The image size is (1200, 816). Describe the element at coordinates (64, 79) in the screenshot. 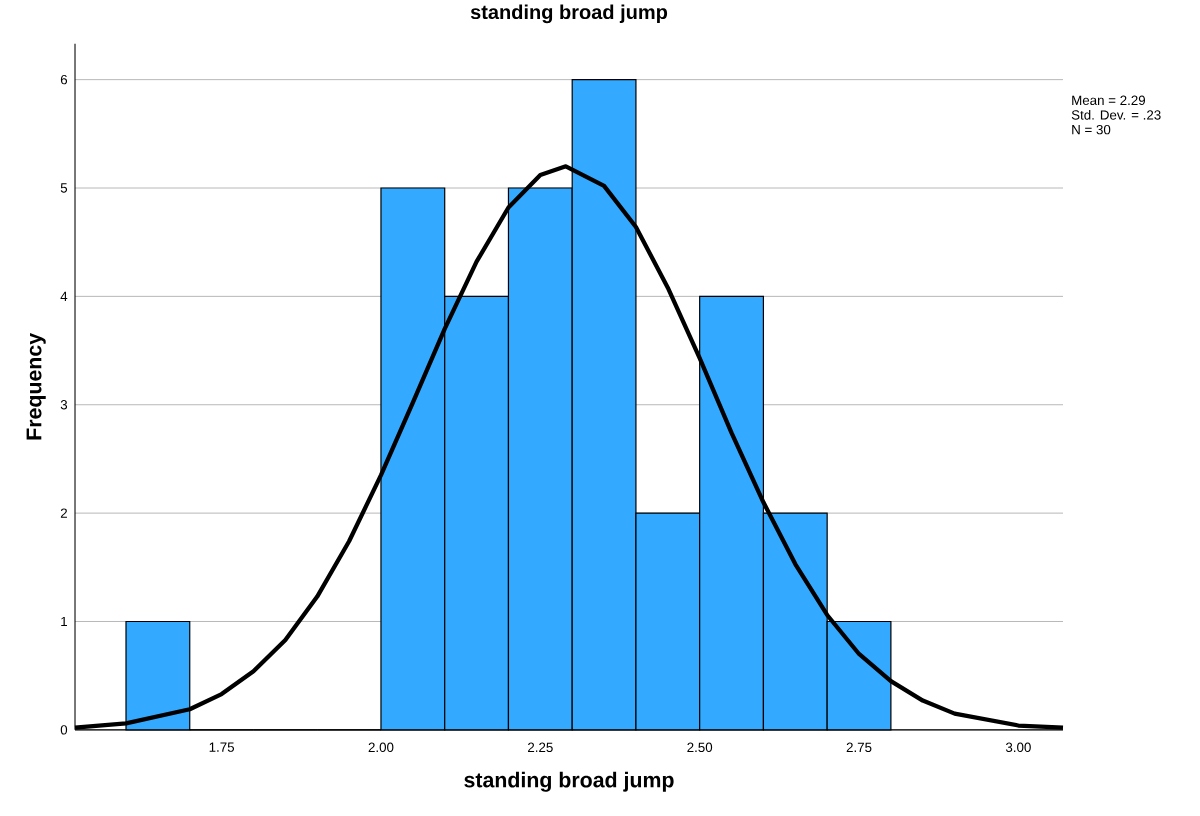

I see `y-tick-label: 6` at that location.